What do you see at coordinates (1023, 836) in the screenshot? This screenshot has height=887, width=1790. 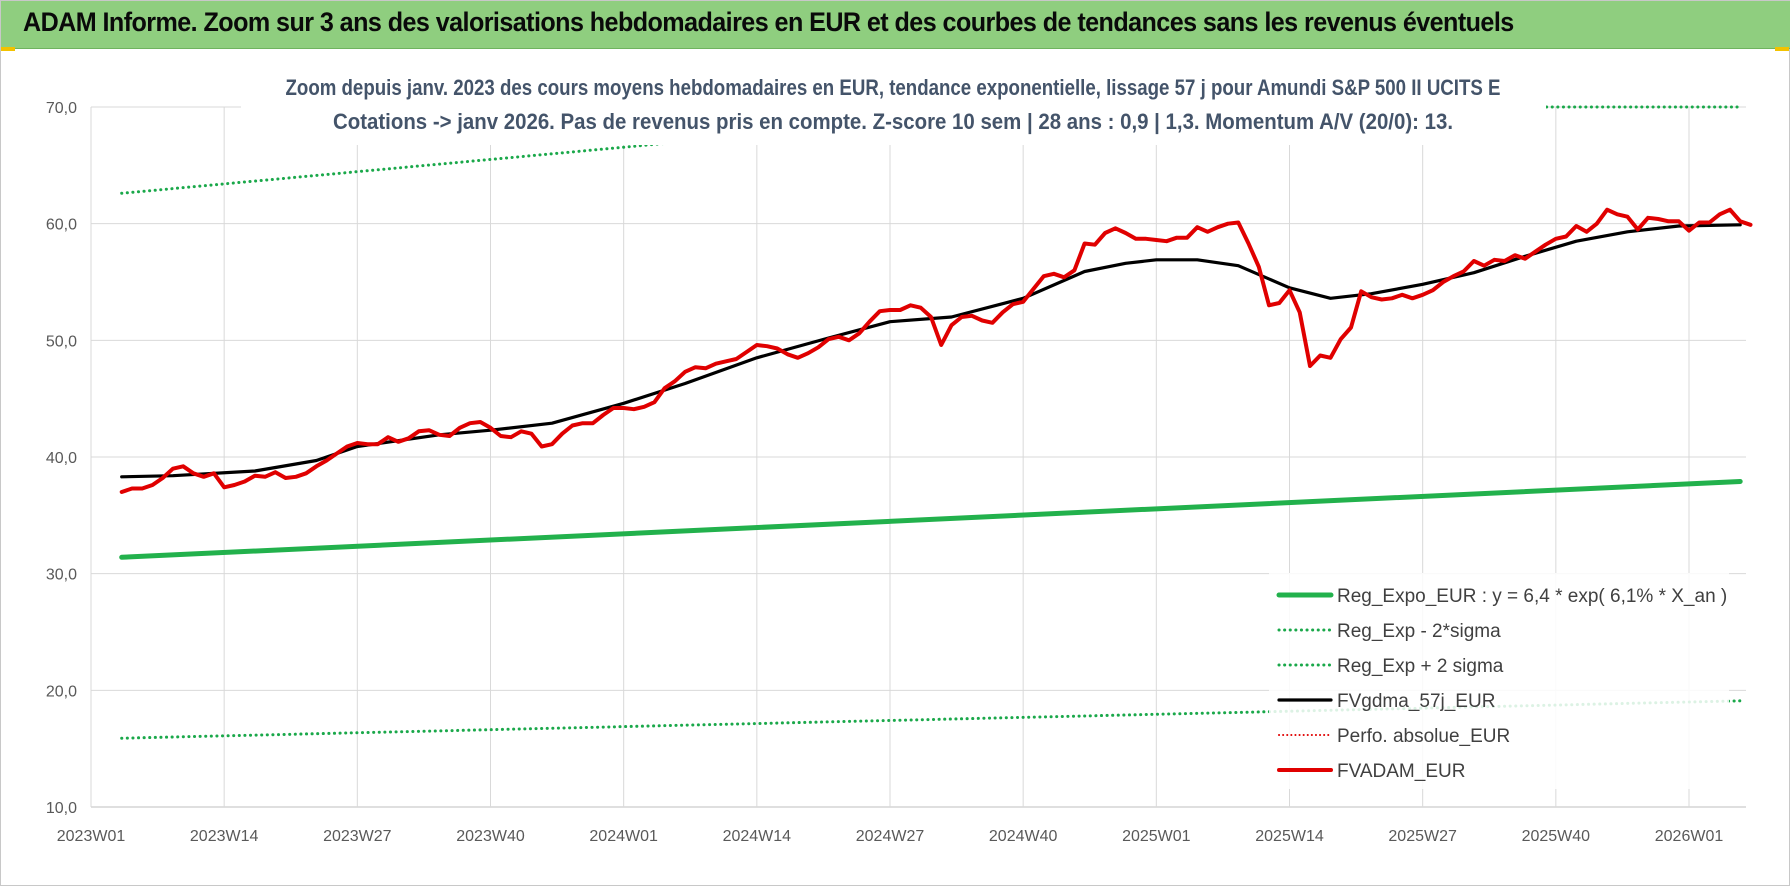 I see `x-tick-label: 2024W40` at bounding box center [1023, 836].